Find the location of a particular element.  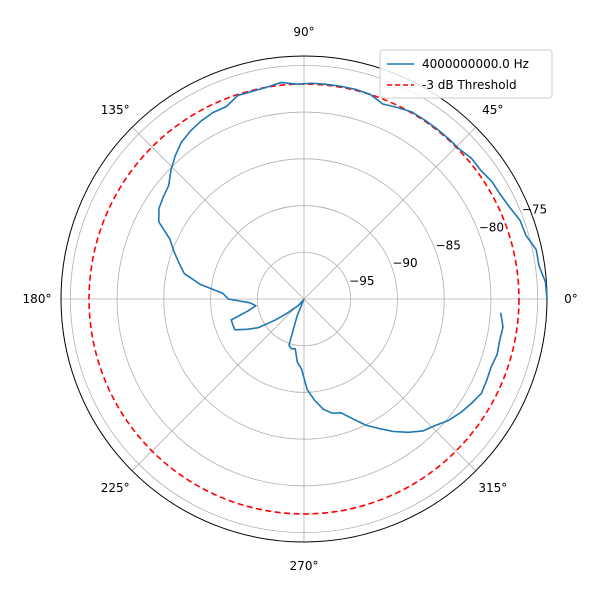

r-tick-label-1: −90 is located at coordinates (404, 263).